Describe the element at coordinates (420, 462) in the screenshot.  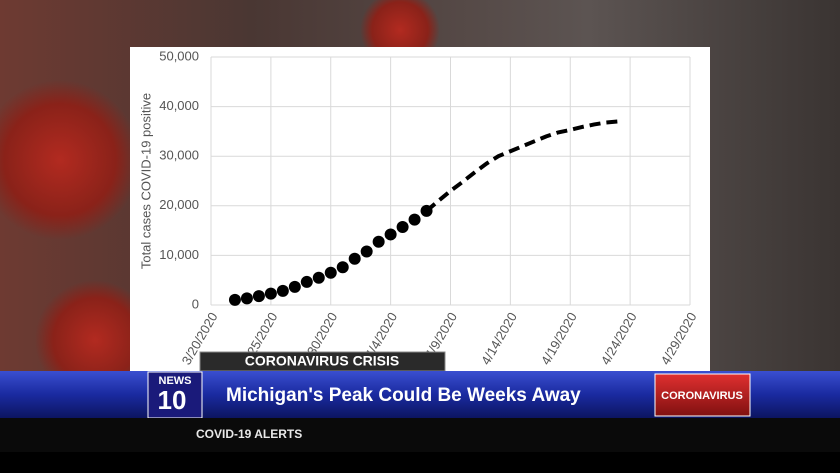
I see `bottom-strip` at that location.